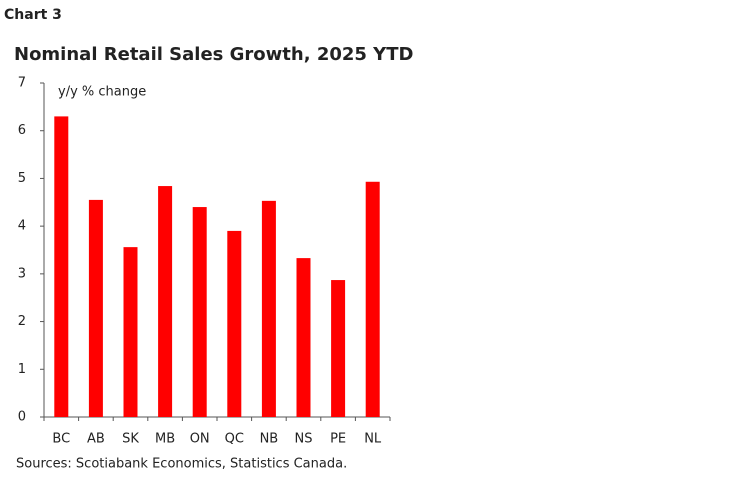 The width and height of the screenshot is (748, 483). What do you see at coordinates (22, 83) in the screenshot?
I see `y-tick-label: 7` at bounding box center [22, 83].